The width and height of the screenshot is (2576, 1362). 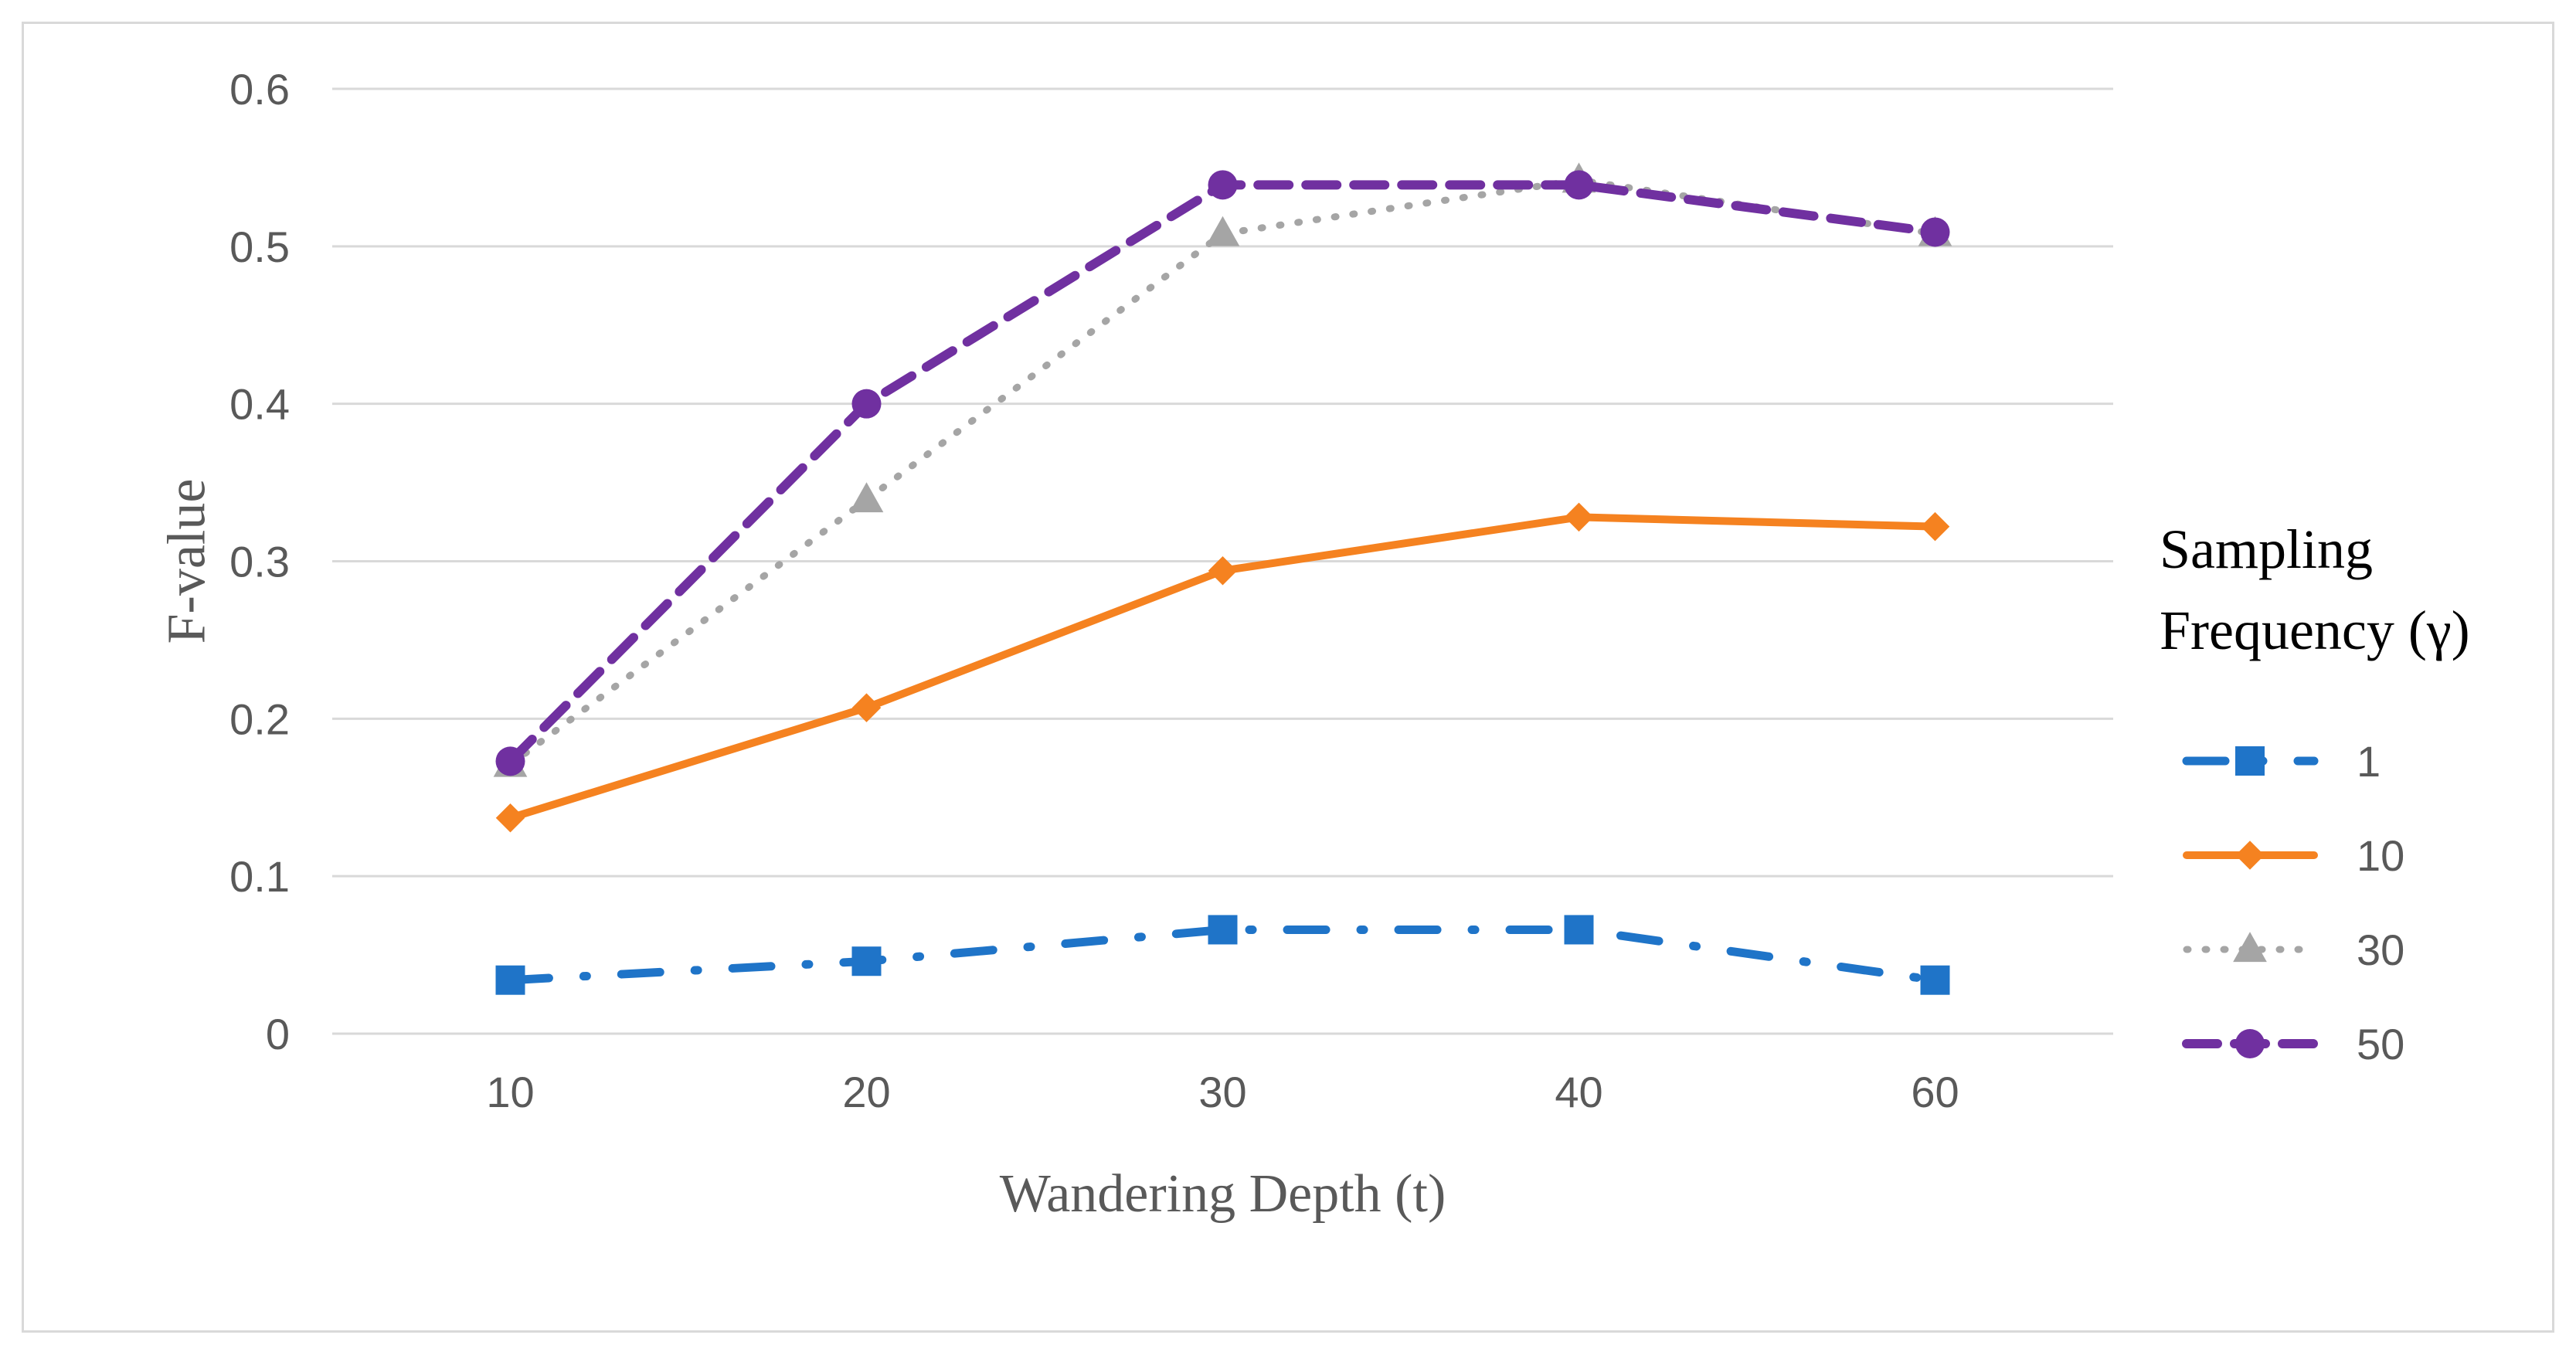 What do you see at coordinates (2380, 855) in the screenshot?
I see `legend-label: 10` at bounding box center [2380, 855].